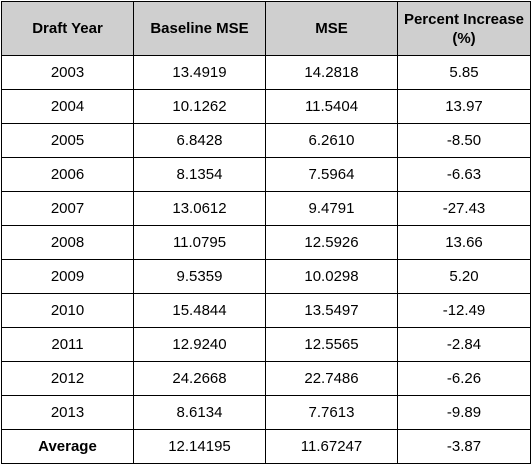  What do you see at coordinates (199, 276) in the screenshot?
I see `baseline-mse-cell: 9.5359` at bounding box center [199, 276].